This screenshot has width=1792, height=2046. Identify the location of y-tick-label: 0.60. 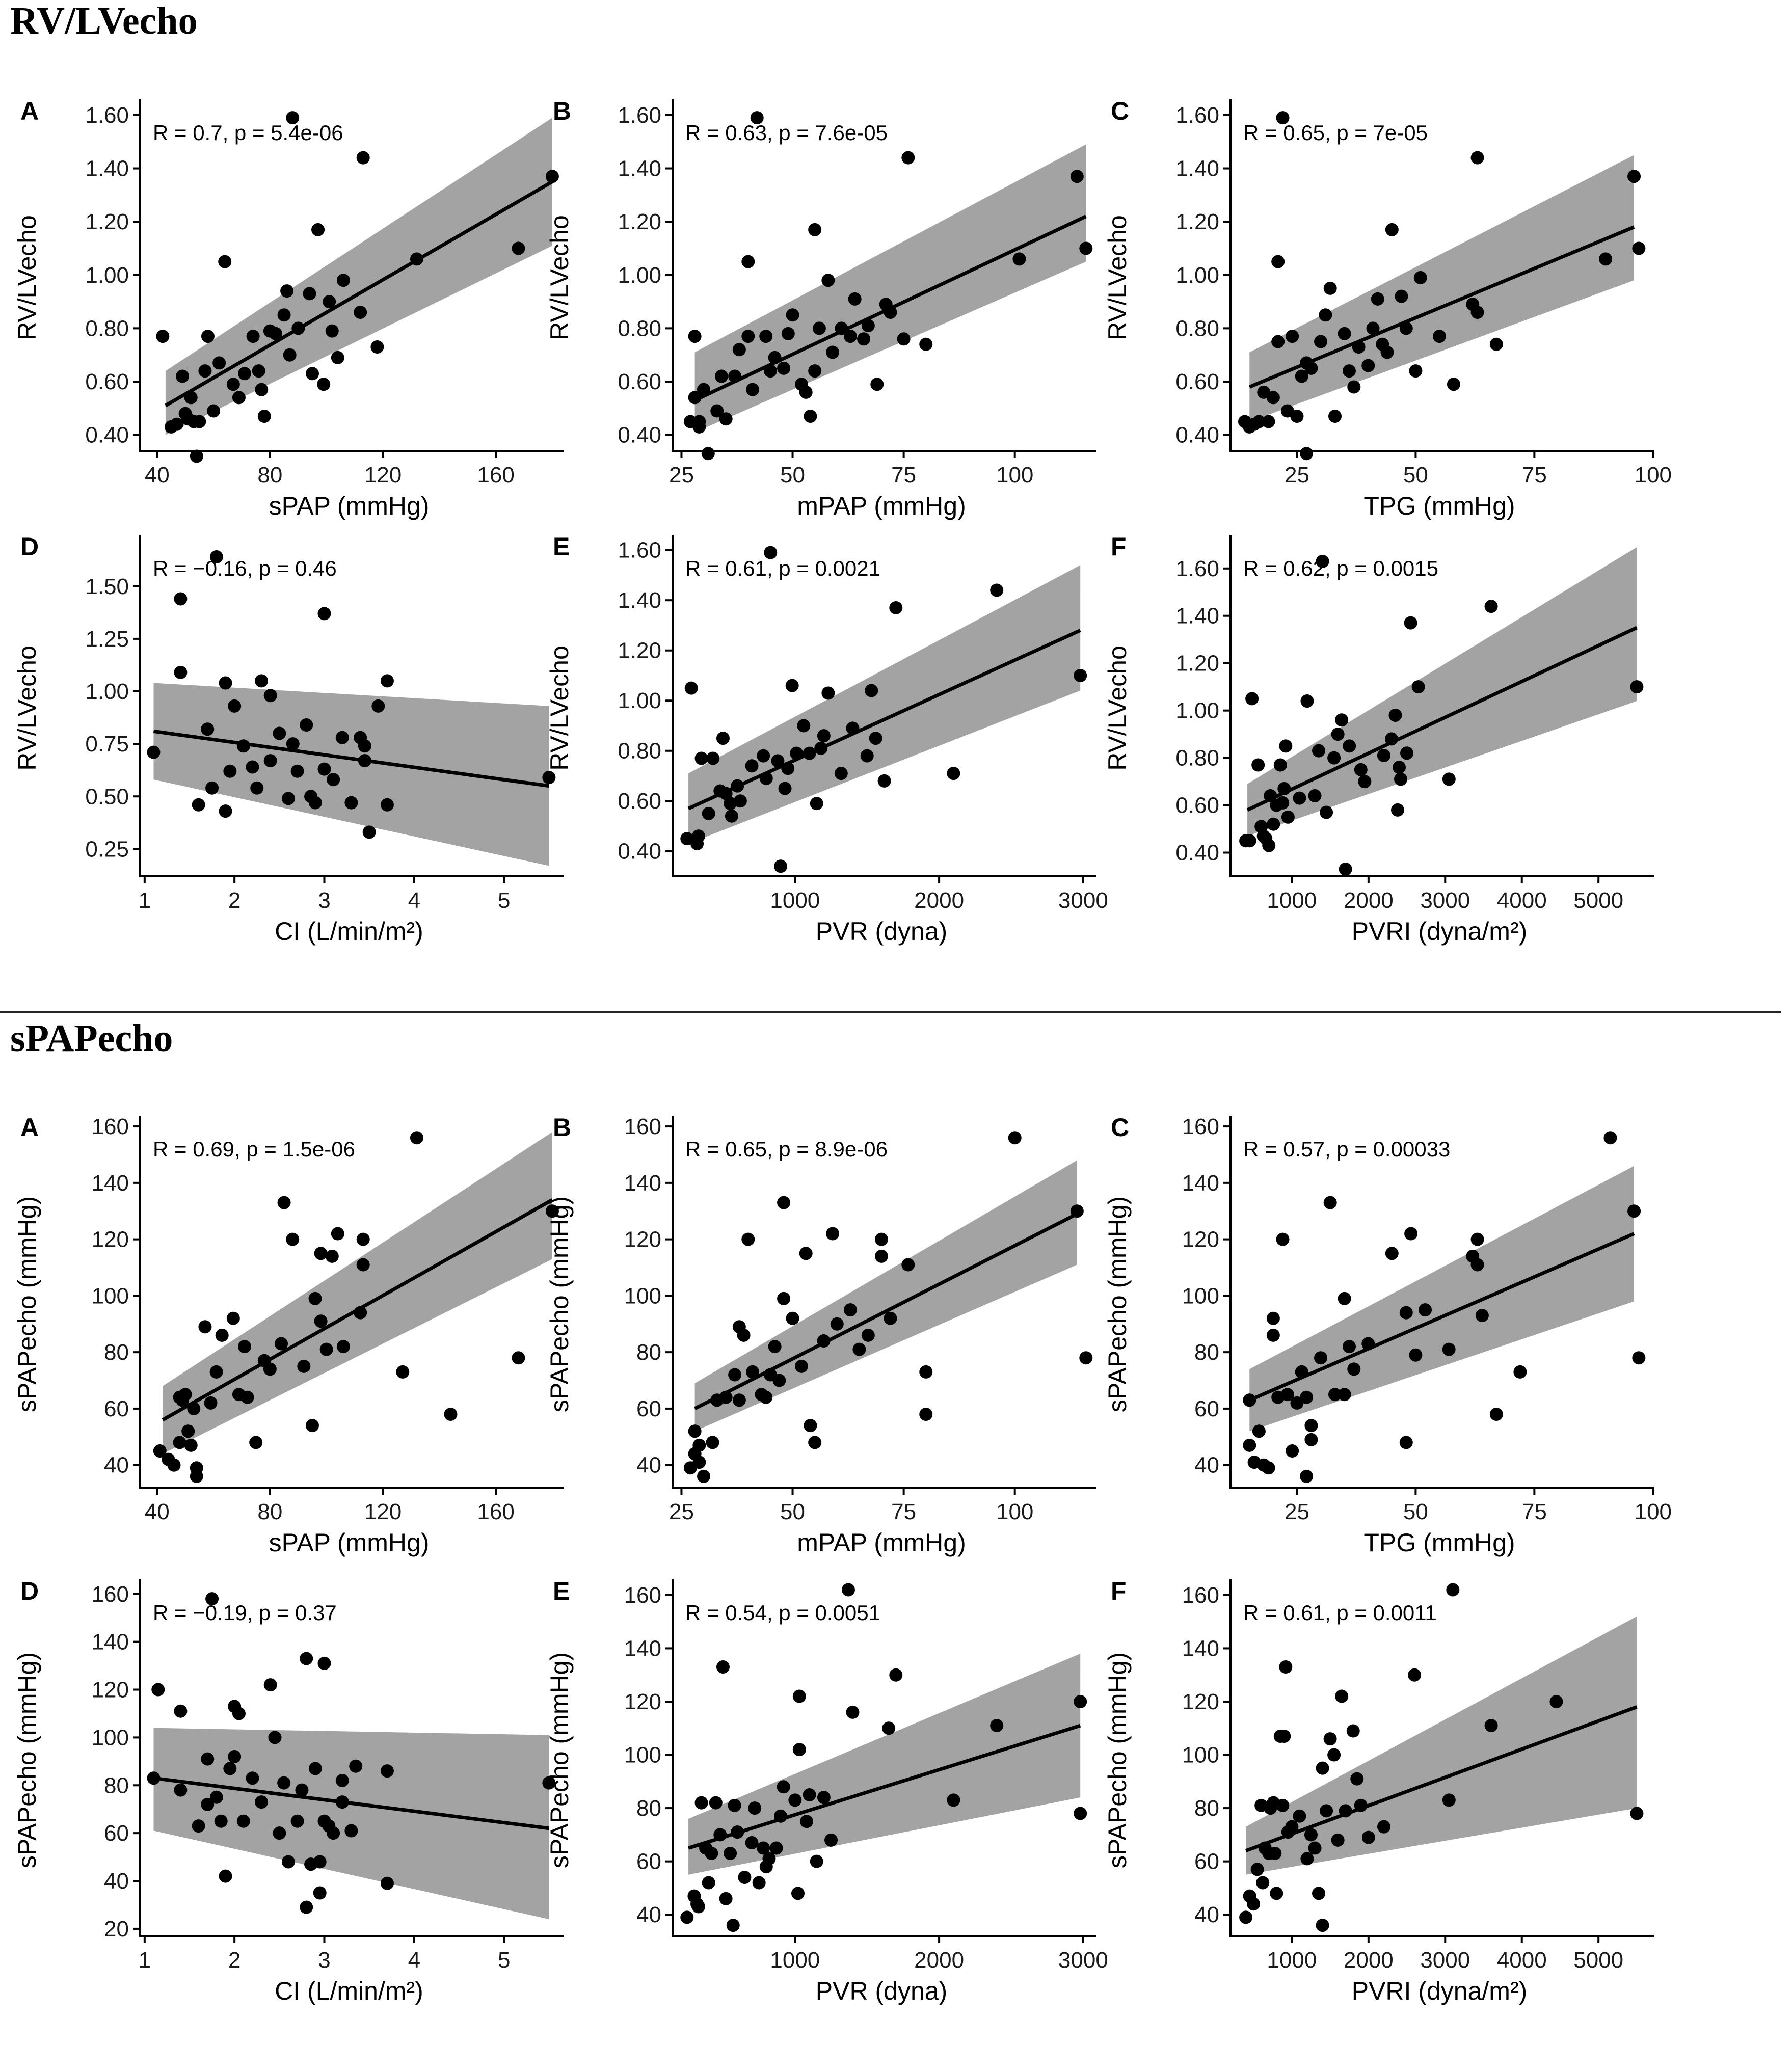
(1197, 381).